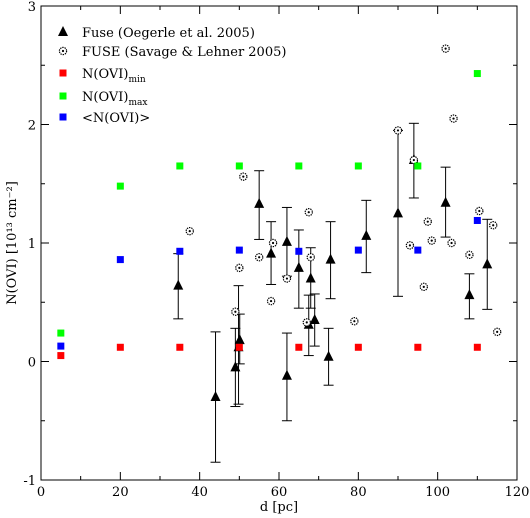  What do you see at coordinates (517, 492) in the screenshot?
I see `x-tick-label: 120` at bounding box center [517, 492].